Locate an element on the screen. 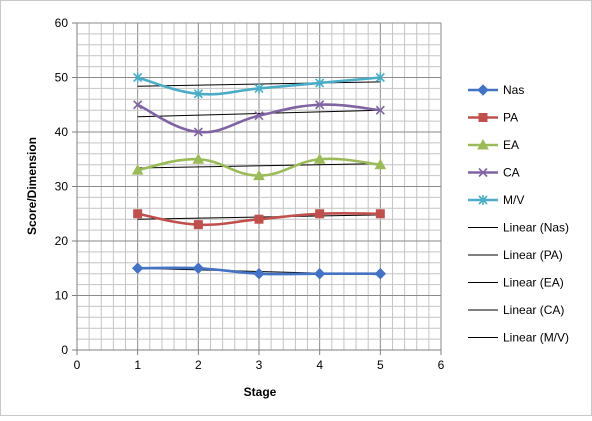 This screenshot has height=421, width=592. y-tick-label: 30 is located at coordinates (62, 187).